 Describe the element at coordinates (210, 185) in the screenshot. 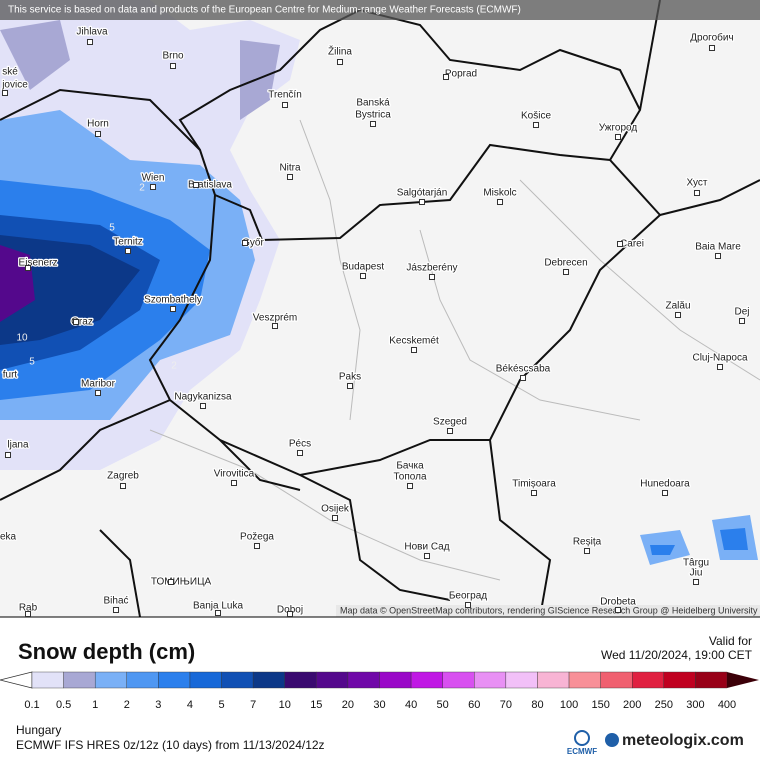

I see `city-label: Bratislava` at that location.